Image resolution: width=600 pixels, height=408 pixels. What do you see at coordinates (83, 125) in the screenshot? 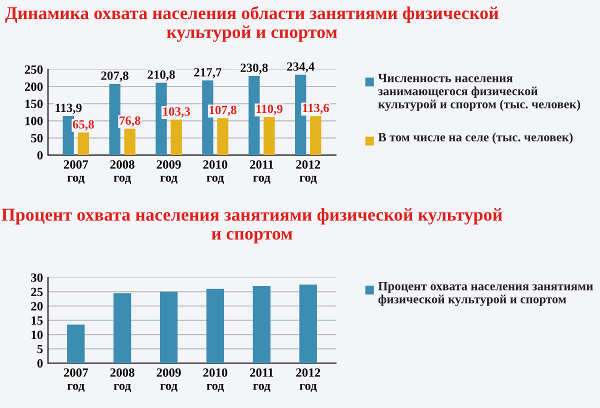
I see `data-label: 65,8` at bounding box center [83, 125].